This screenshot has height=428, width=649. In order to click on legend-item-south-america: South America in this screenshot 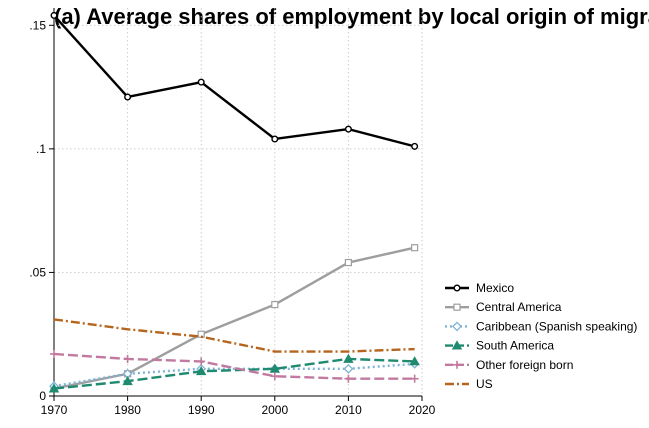, I will do `click(499, 346)`.